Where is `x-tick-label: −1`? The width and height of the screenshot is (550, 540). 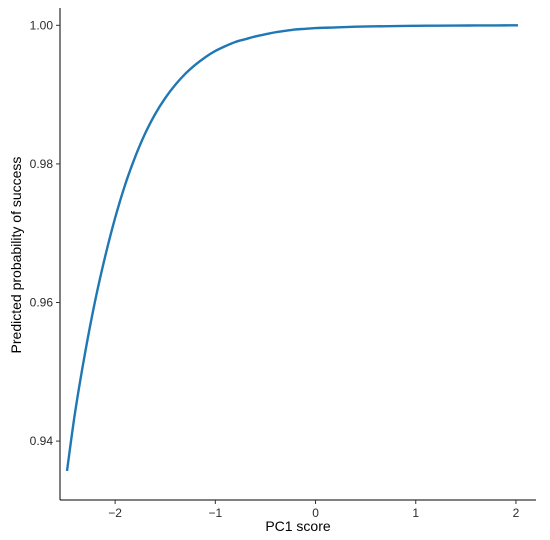 x-tick-label: −1 is located at coordinates (215, 513).